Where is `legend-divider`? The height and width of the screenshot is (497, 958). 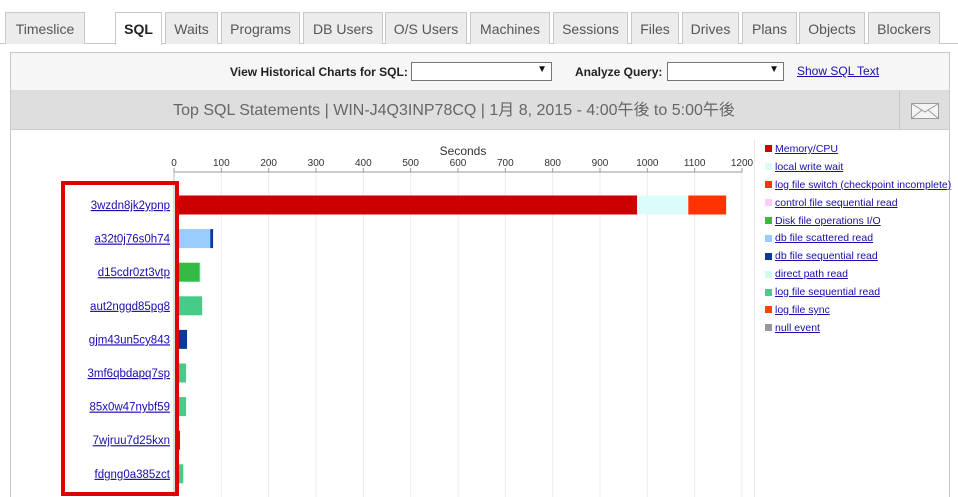 legend-divider is located at coordinates (754, 318).